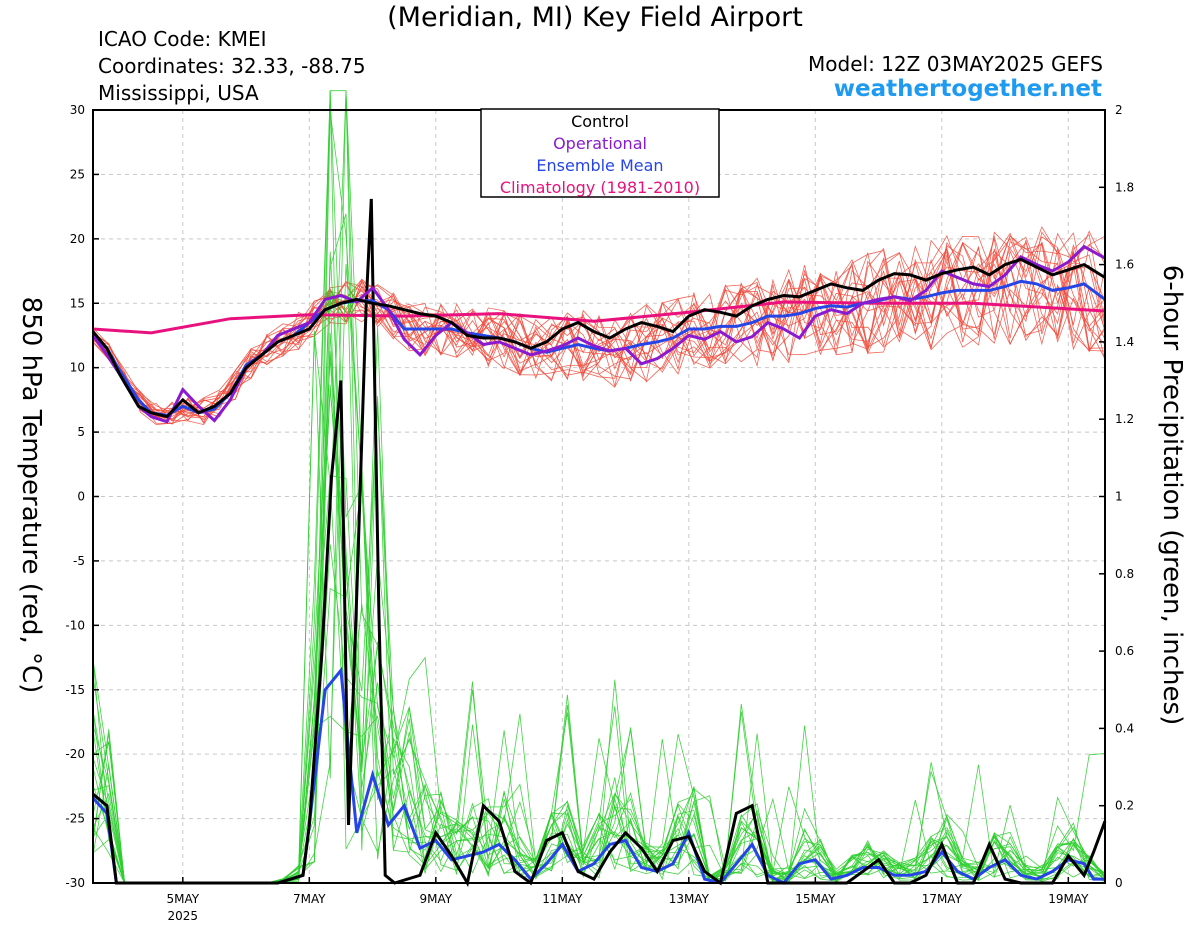 This screenshot has height=927, width=1200. What do you see at coordinates (178, 93) in the screenshot?
I see `region: Mississippi, USA` at bounding box center [178, 93].